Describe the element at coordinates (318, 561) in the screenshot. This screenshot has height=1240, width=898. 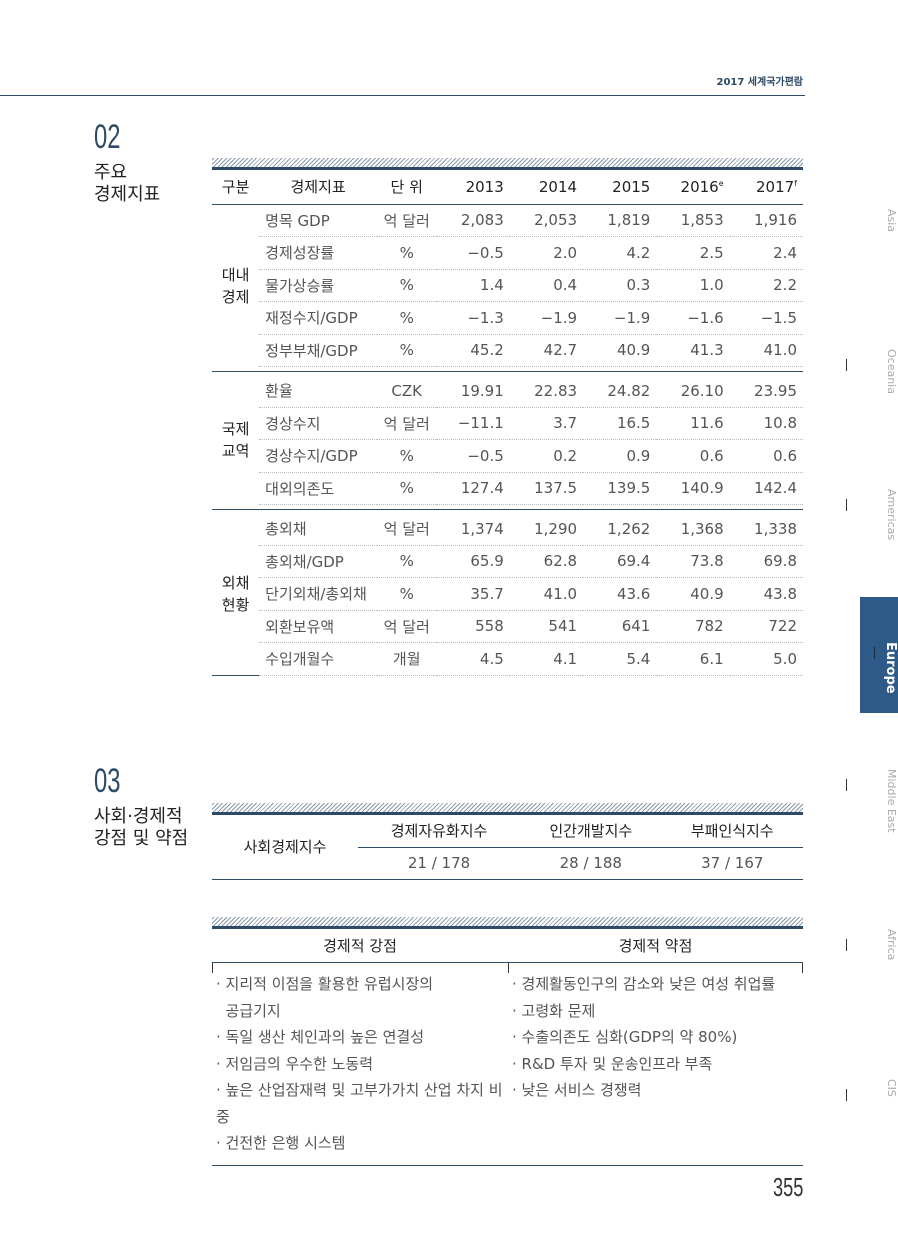
I see `indicator-name: 총외채/GDP` at that location.